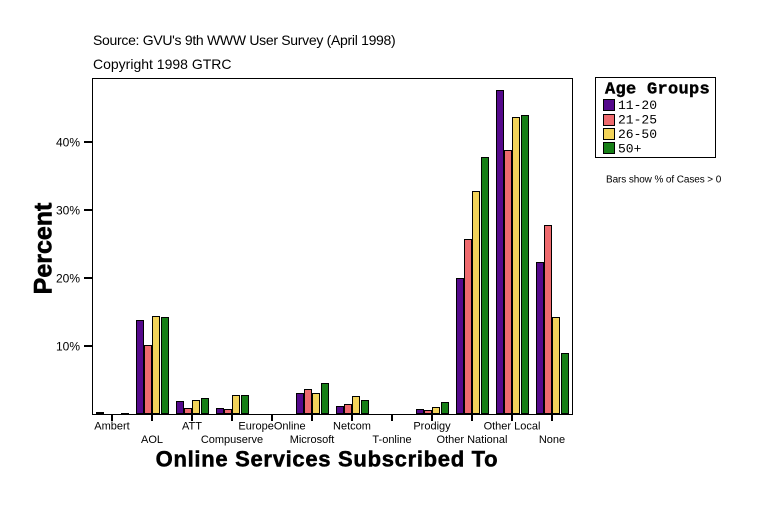 The image size is (760, 511). Describe the element at coordinates (68, 279) in the screenshot. I see `svg-text: 20%` at that location.